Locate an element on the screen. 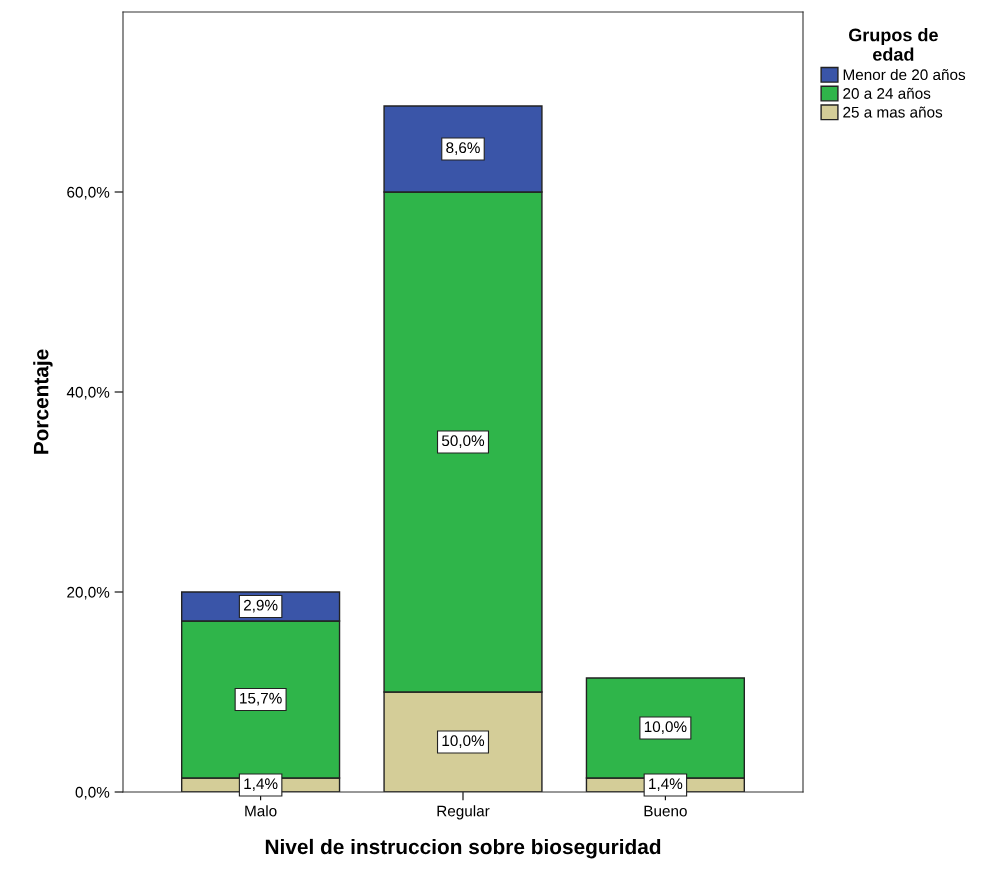  y-tick-label: 20,0% is located at coordinates (88, 593).